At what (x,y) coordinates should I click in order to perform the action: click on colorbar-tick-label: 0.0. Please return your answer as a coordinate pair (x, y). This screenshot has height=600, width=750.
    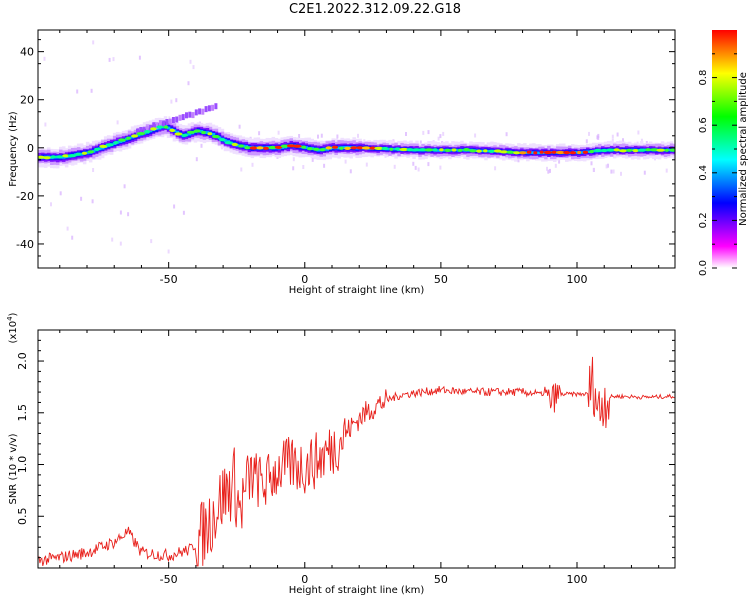
    Looking at the image, I should click on (703, 268).